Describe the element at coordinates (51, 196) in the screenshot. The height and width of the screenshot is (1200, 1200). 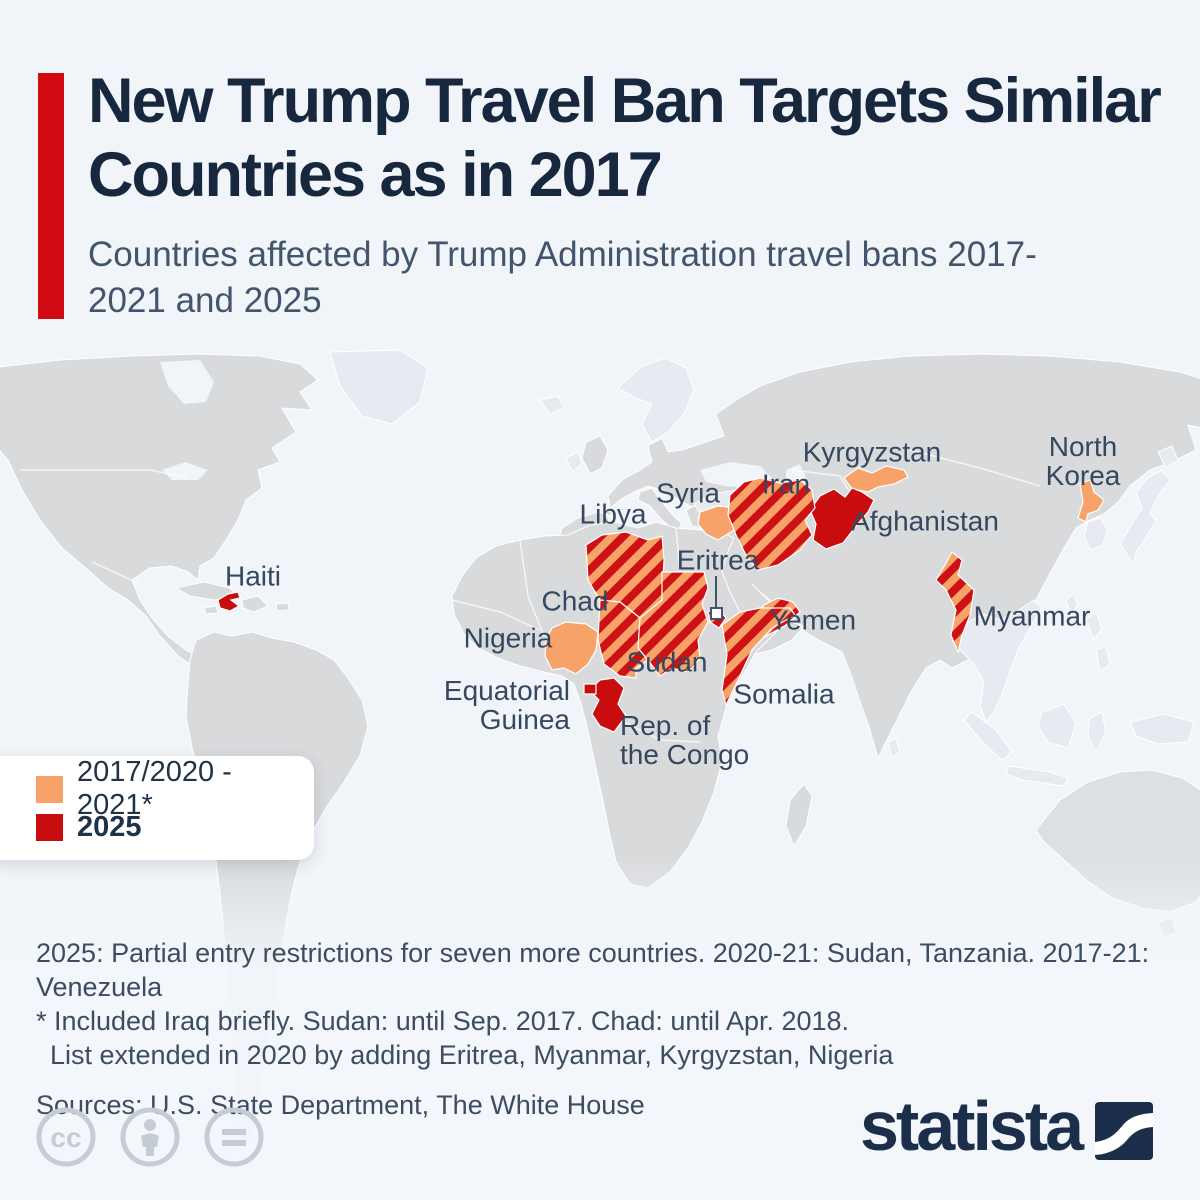
I see `title-accent-bar` at that location.